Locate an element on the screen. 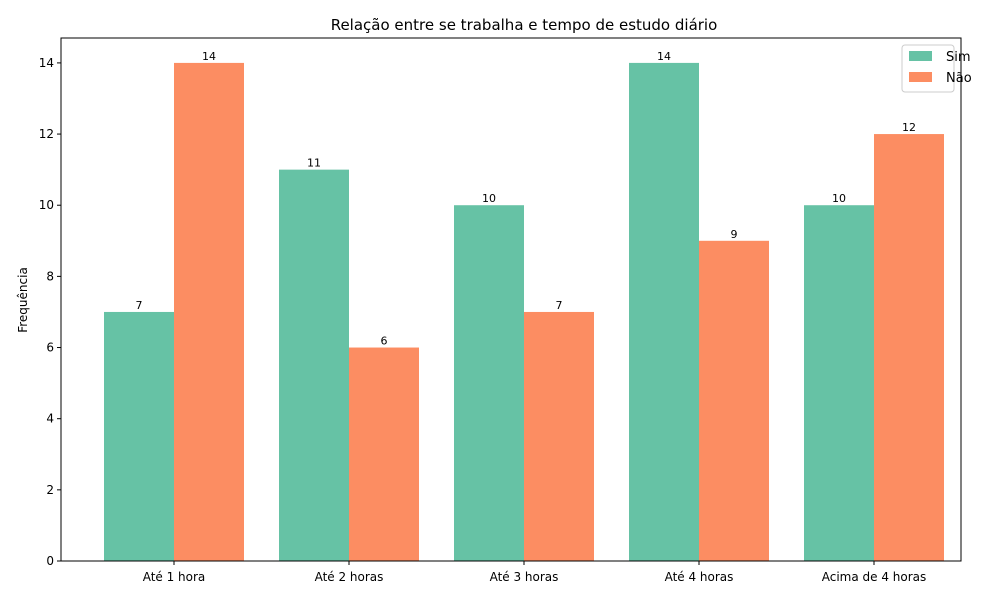 The width and height of the screenshot is (1000, 604). bar-value-label: 9 is located at coordinates (734, 234).